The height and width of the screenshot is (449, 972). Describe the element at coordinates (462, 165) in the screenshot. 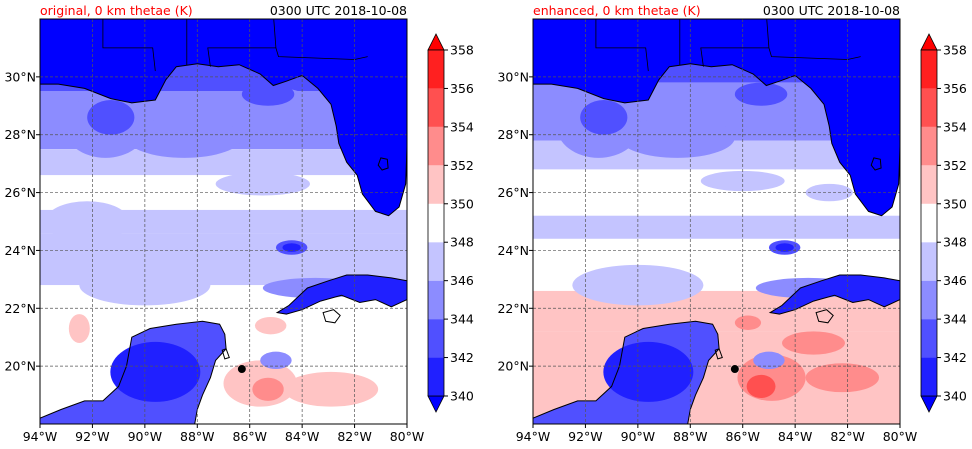

I see `colorbar-tick-label: 352` at that location.